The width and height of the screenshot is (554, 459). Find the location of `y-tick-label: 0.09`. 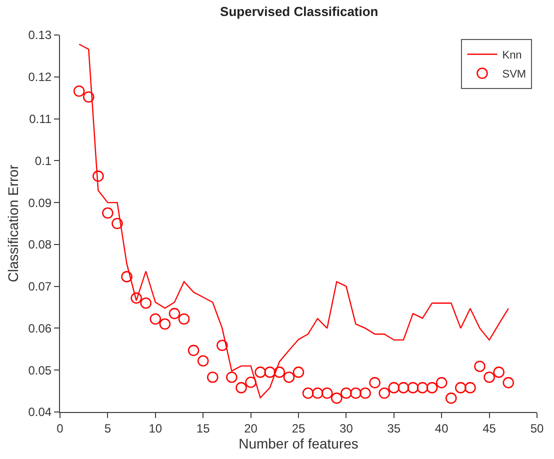

y-tick-label: 0.09 is located at coordinates (40, 203).